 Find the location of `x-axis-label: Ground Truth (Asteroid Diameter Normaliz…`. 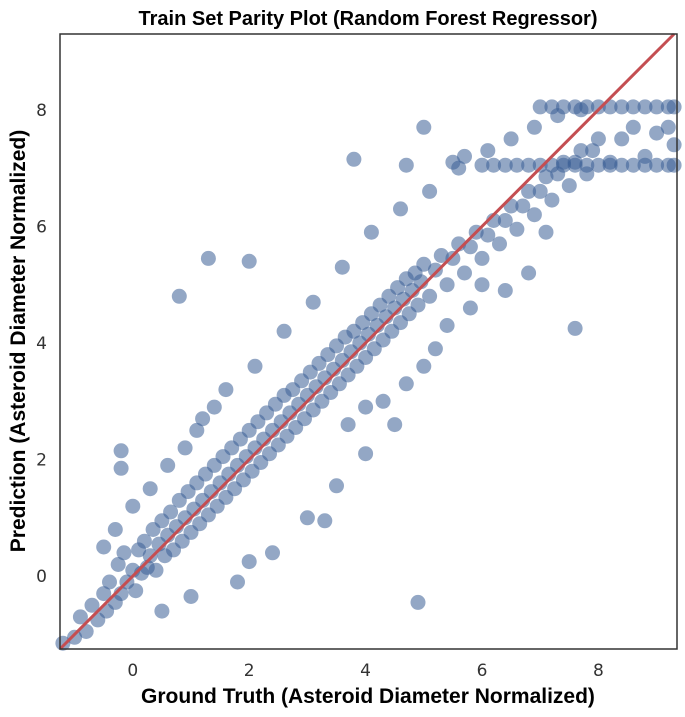

x-axis-label: Ground Truth (Asteroid Diameter Normaliz… is located at coordinates (368, 696).